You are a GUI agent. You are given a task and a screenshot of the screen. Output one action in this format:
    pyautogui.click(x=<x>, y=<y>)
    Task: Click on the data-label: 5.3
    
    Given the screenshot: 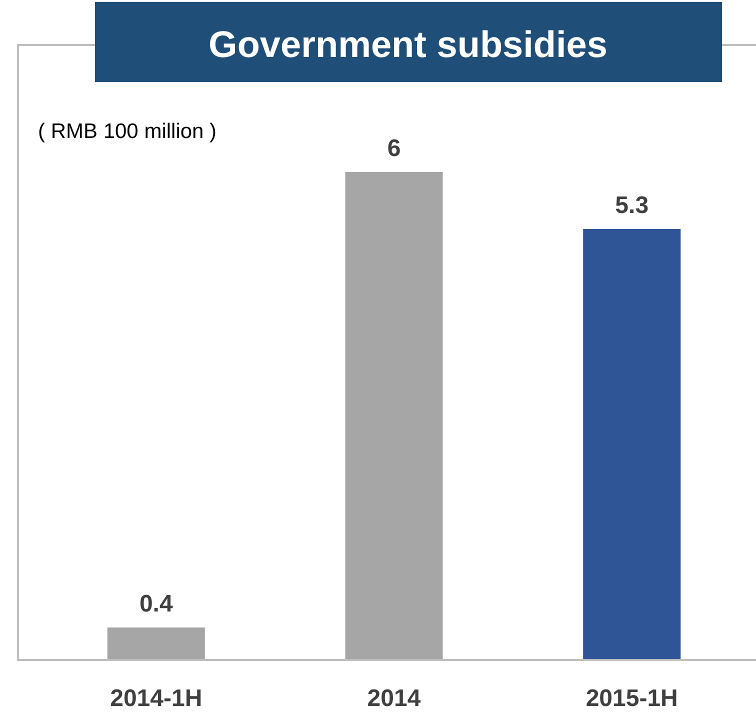 What is the action you would take?
    pyautogui.click(x=632, y=205)
    